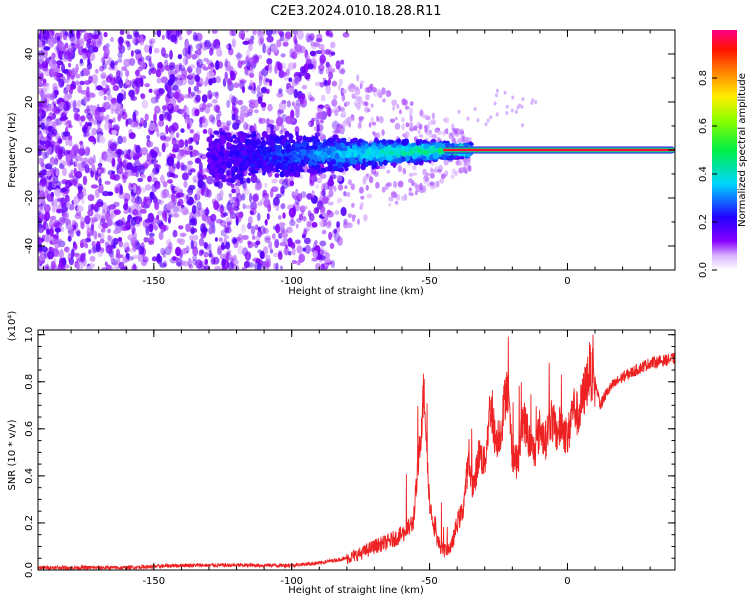  I want to click on snr-xlabel: Height of straight line (km), so click(356, 590).